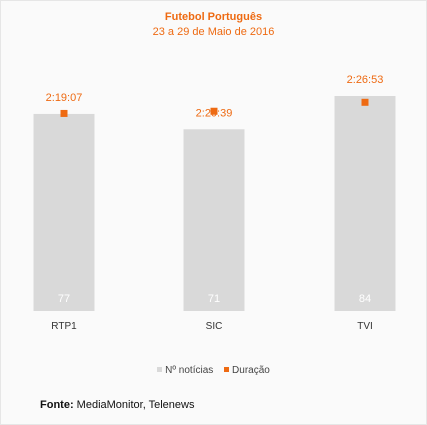  I want to click on duration-label-sic: 2:20:39, so click(214, 113).